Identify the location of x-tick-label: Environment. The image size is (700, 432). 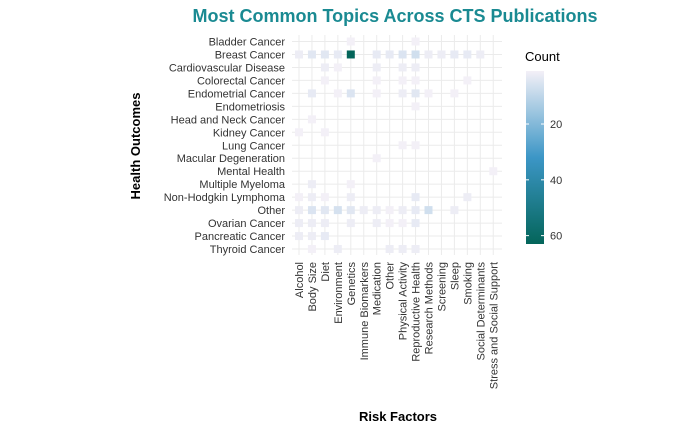
(339, 293).